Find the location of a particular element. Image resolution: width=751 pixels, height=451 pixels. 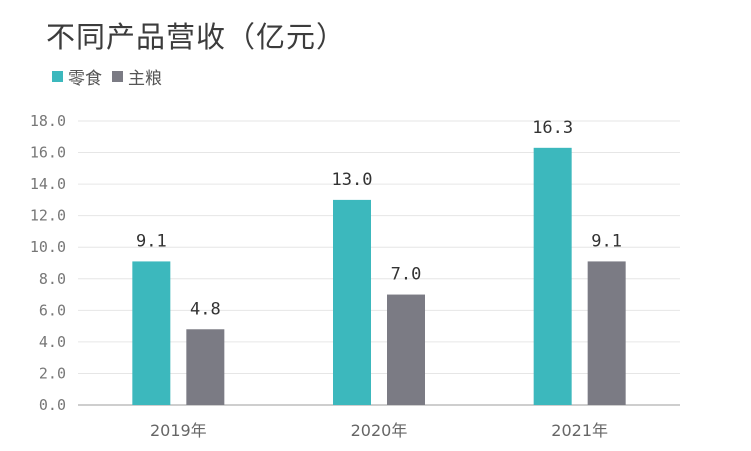

y-tick-label: 6.0 is located at coordinates (52, 310).